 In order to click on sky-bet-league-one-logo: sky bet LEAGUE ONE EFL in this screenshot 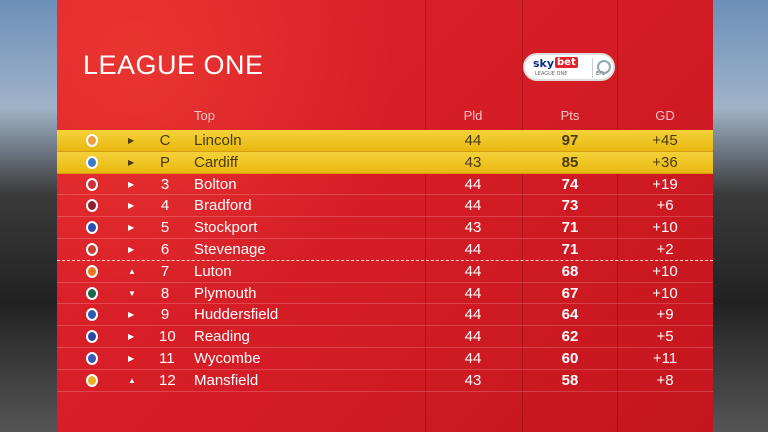, I will do `click(569, 67)`.